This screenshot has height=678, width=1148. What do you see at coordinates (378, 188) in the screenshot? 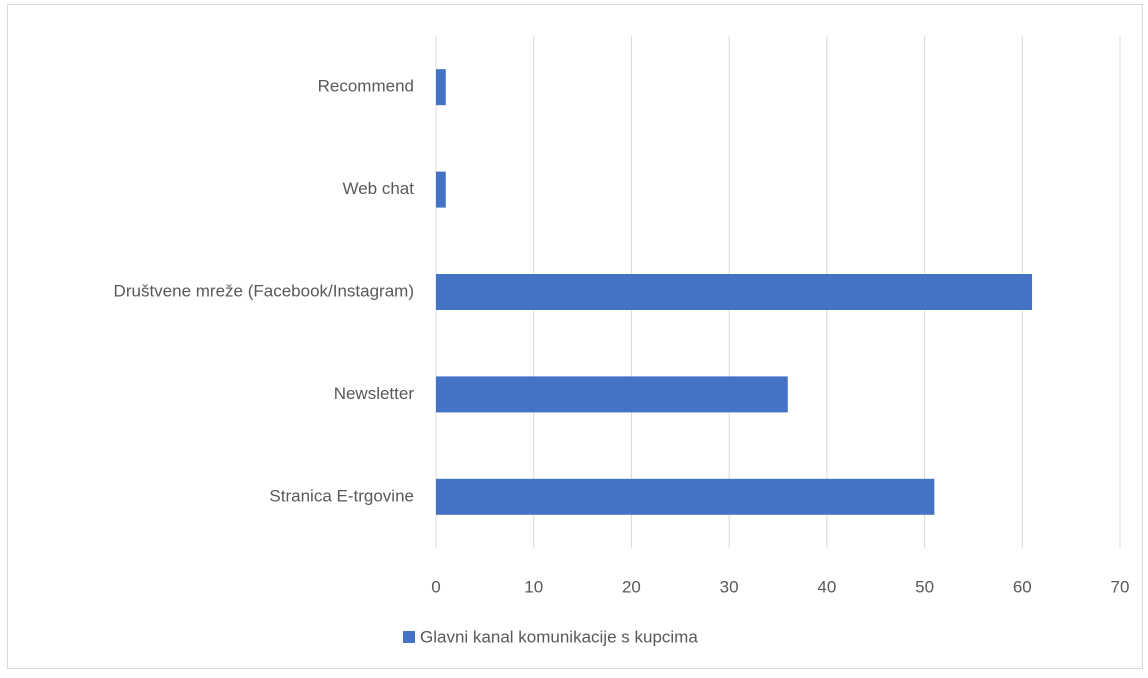
I see `y-tick-label: Web chat` at bounding box center [378, 188].